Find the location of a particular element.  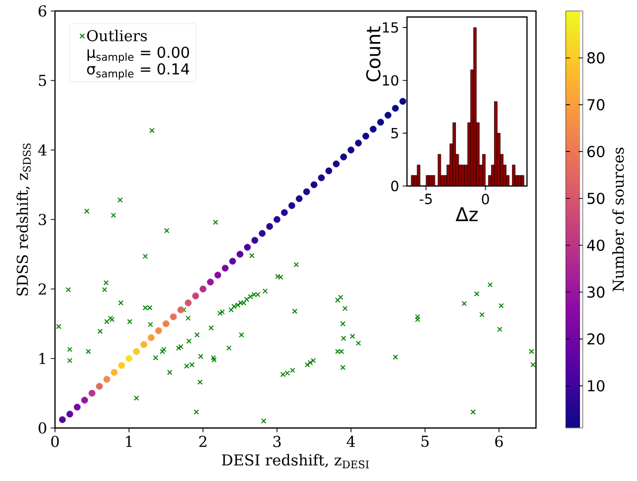

color-bar-label: 80 is located at coordinates (595, 58).